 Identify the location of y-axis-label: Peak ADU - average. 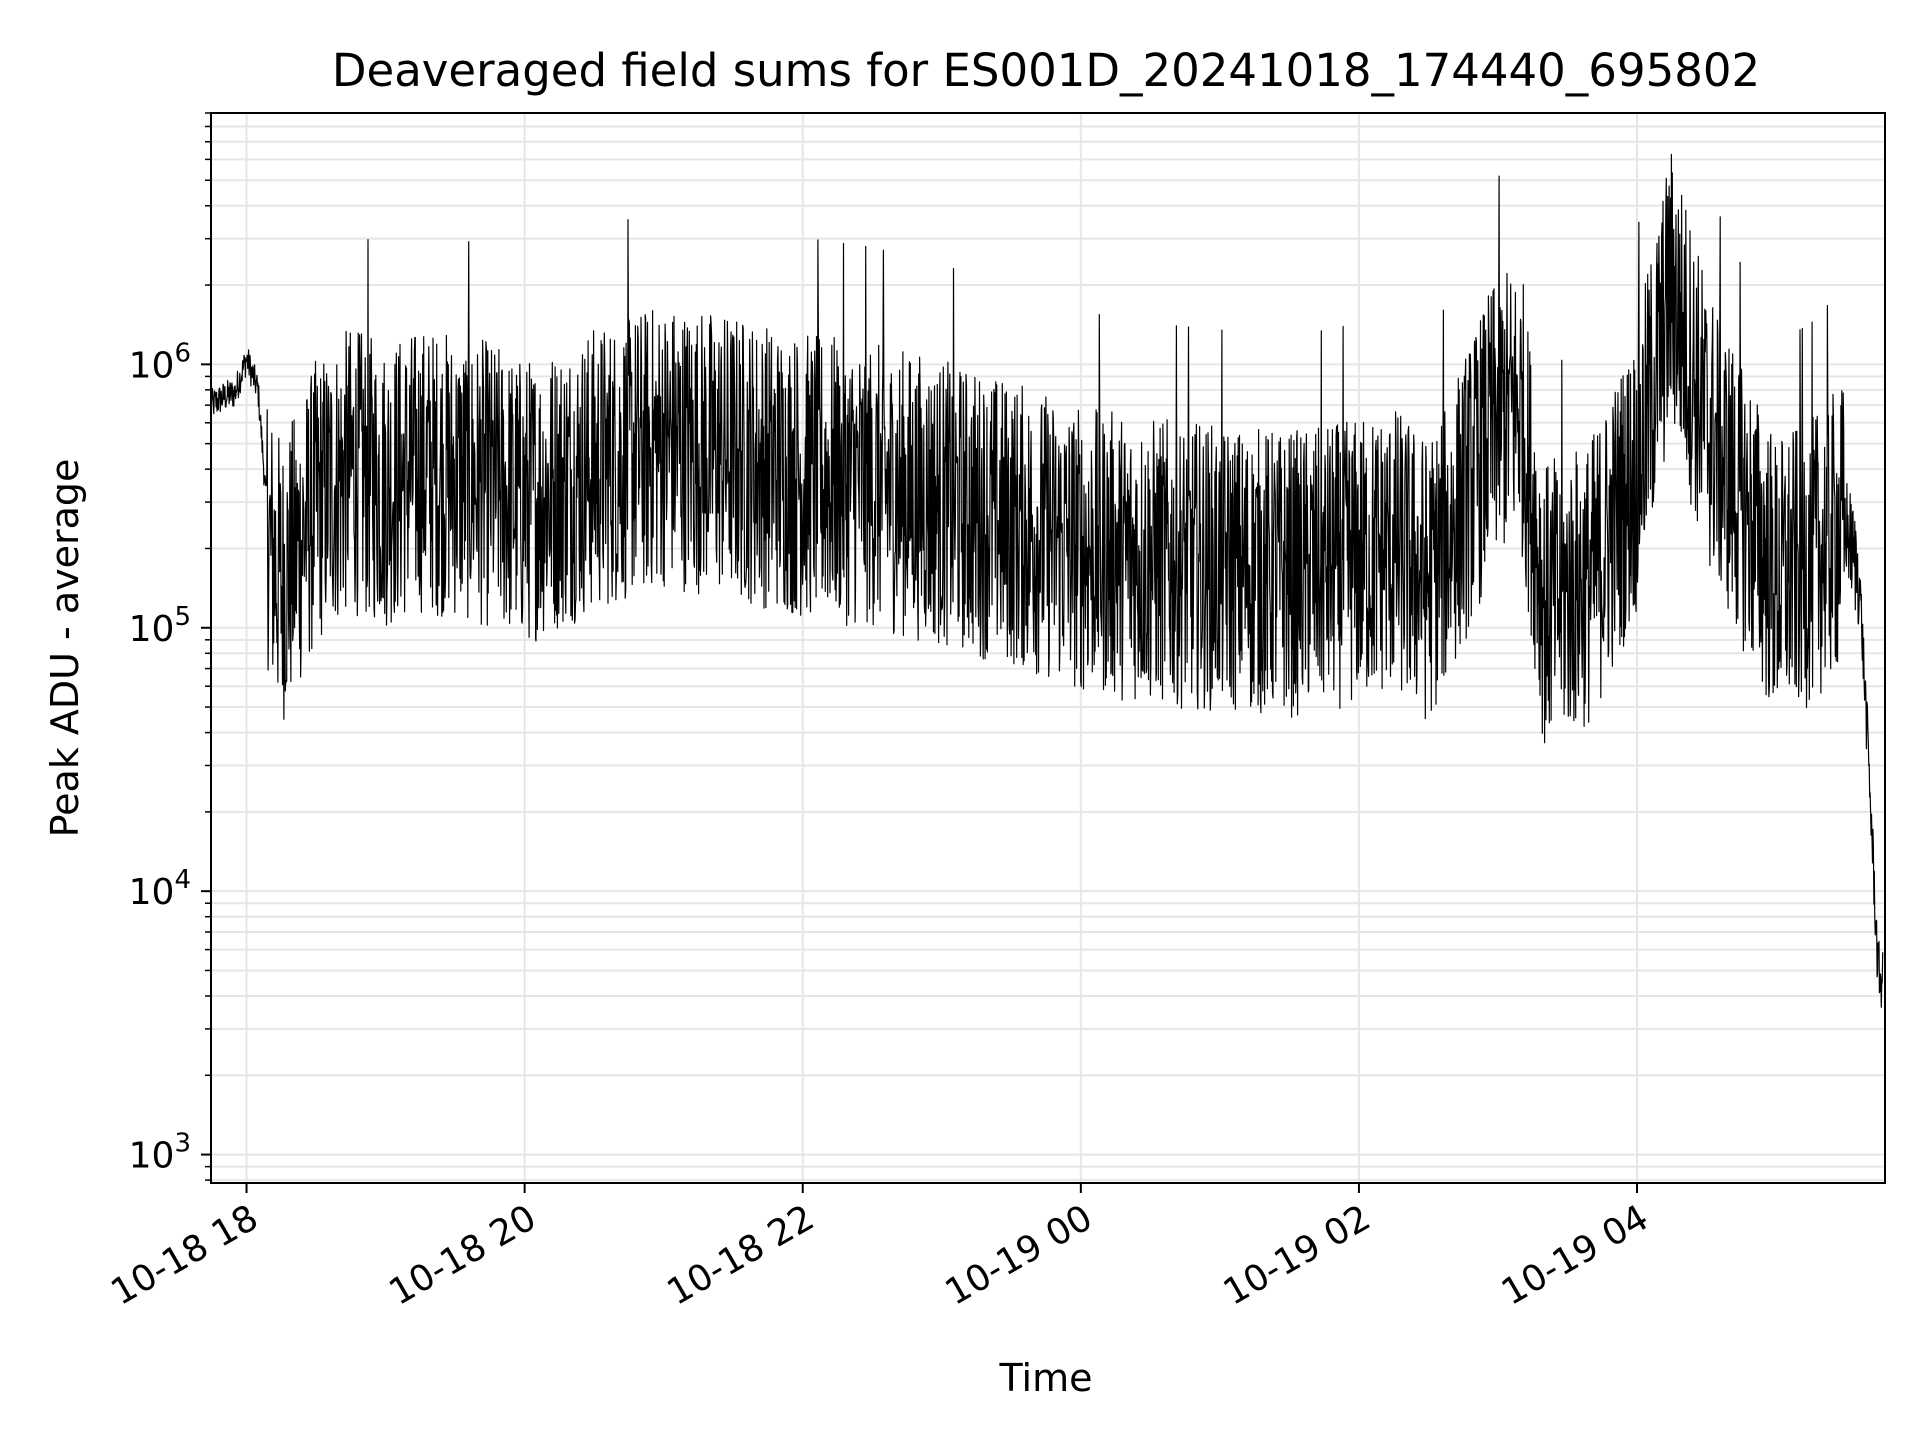
(65, 648).